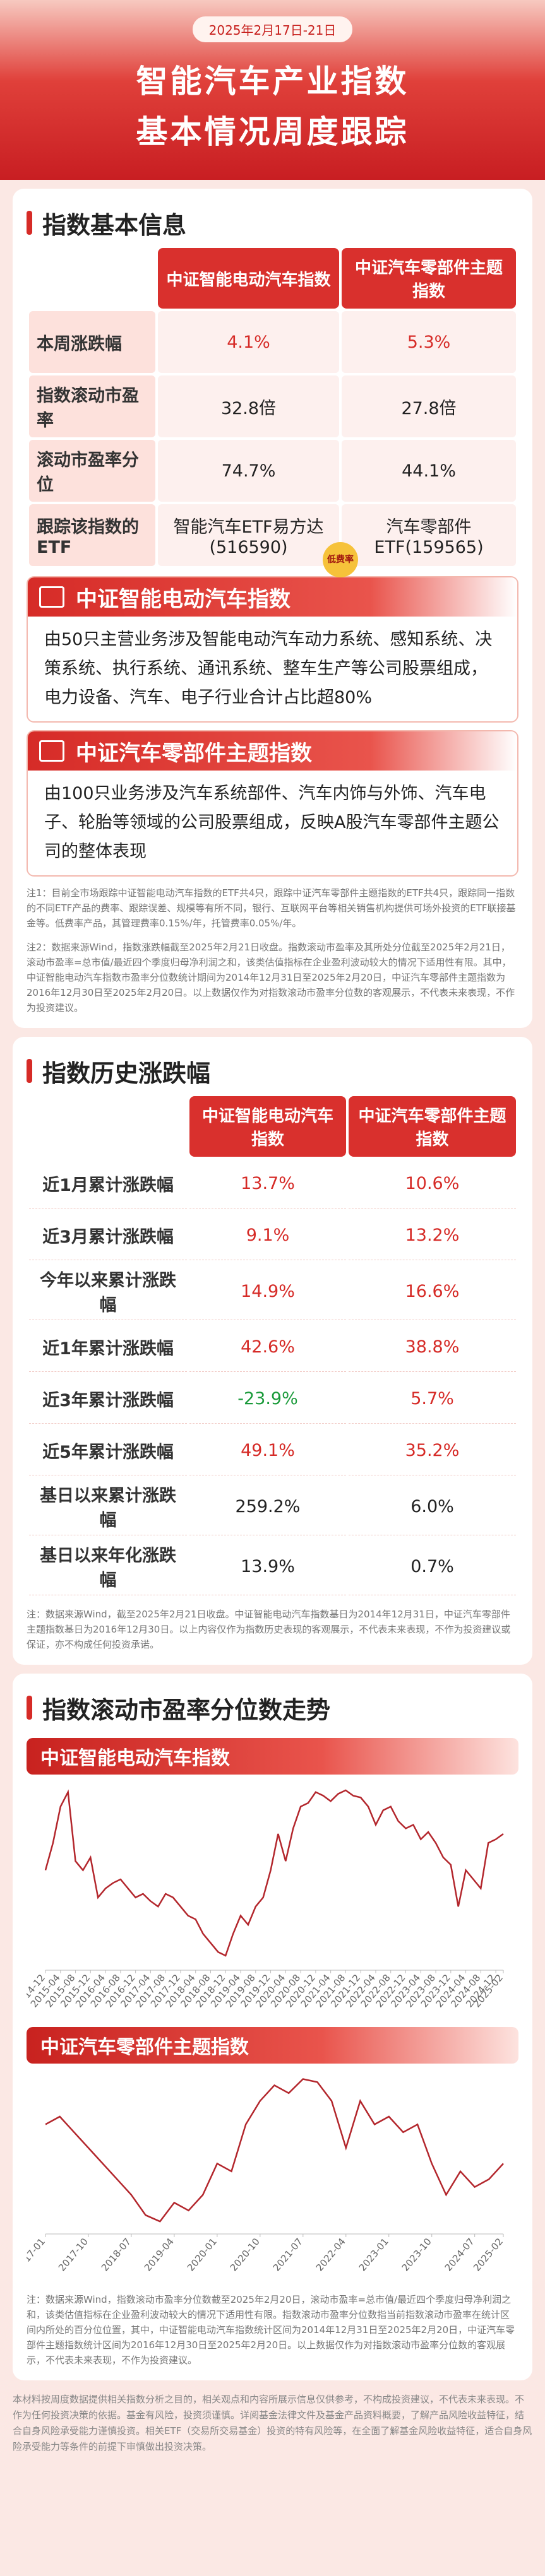 Image resolution: width=545 pixels, height=2576 pixels. I want to click on cell: 35.2%, so click(432, 1450).